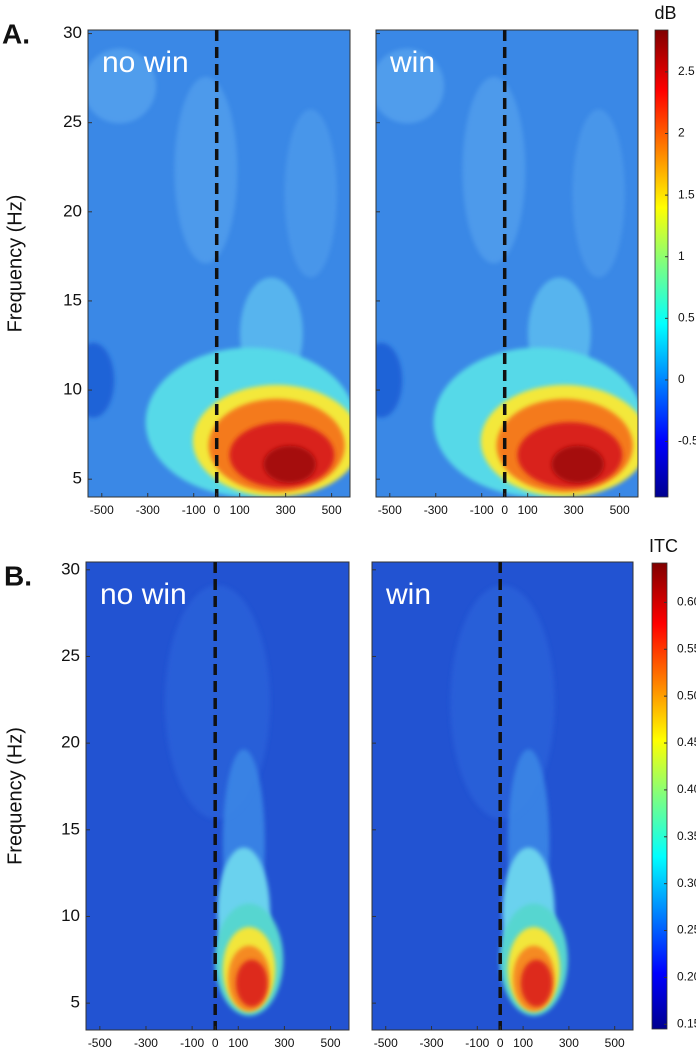  What do you see at coordinates (16, 33) in the screenshot?
I see `panel-label: A.` at bounding box center [16, 33].